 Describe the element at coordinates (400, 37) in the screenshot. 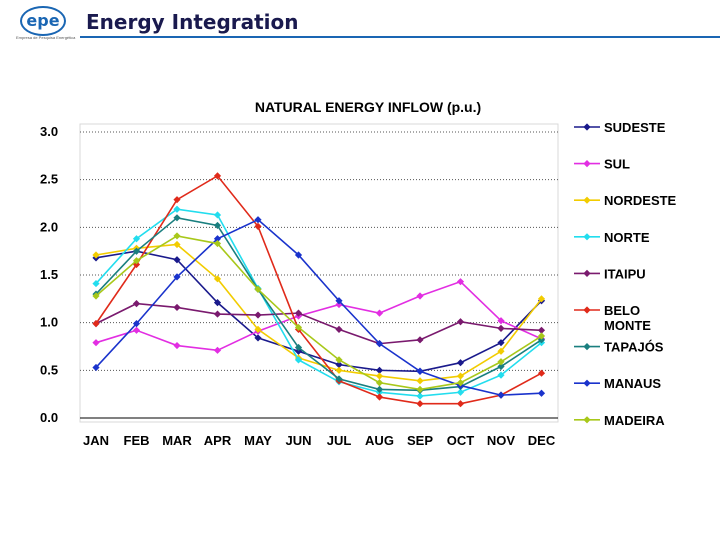

I see `title-rule` at that location.